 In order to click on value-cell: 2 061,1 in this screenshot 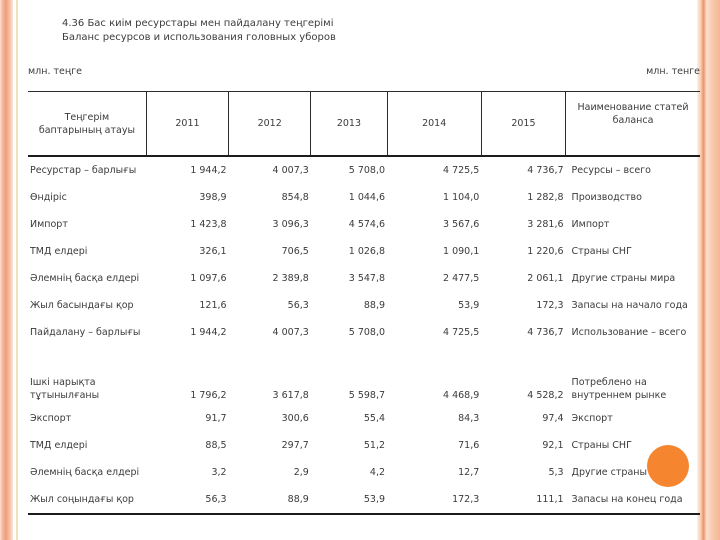, I will do `click(545, 278)`.